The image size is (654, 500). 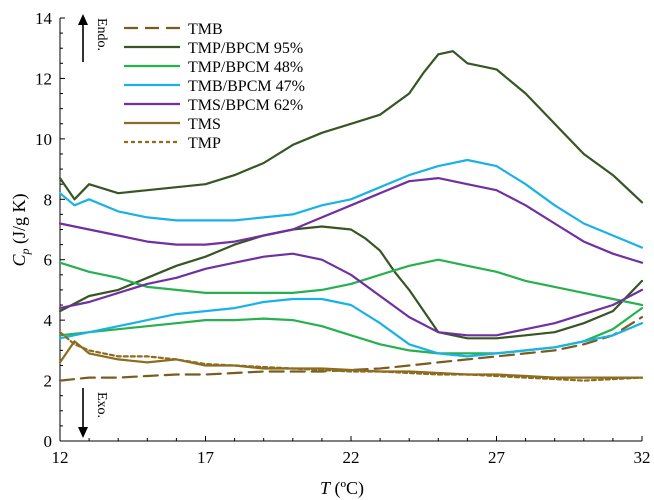 I want to click on x-tick-label: 17, so click(x=206, y=457).